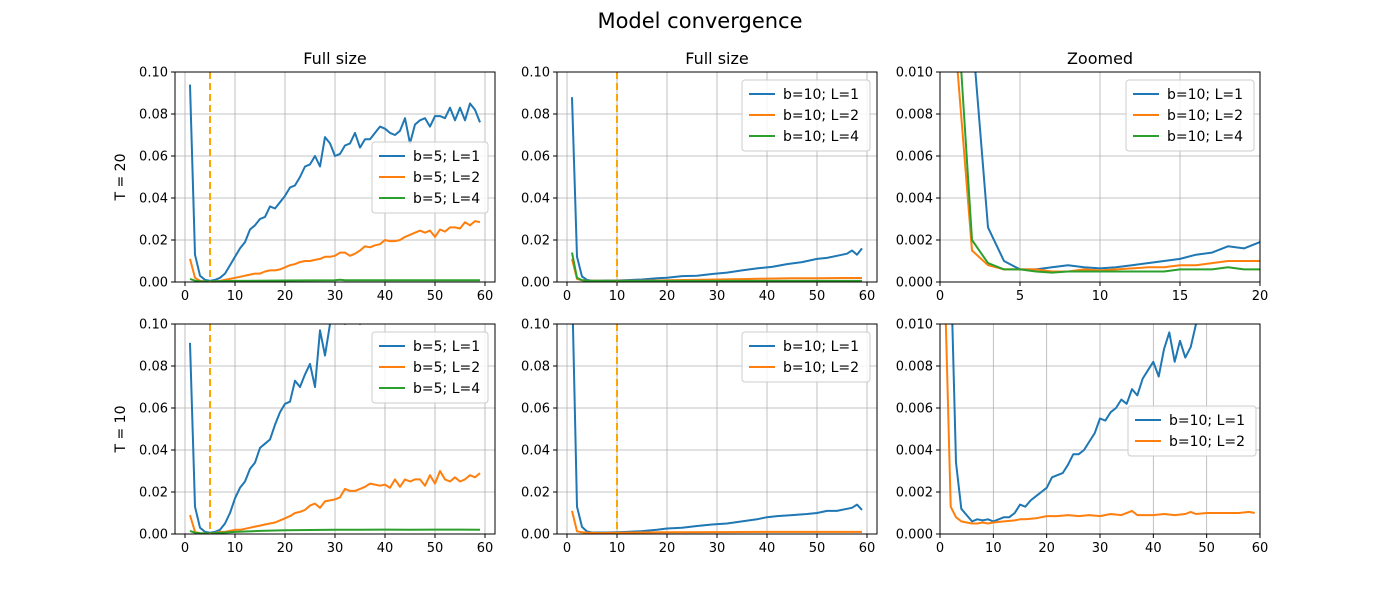 The width and height of the screenshot is (1400, 600). Describe the element at coordinates (914, 367) in the screenshot. I see `y-tick-label: 0.008` at that location.